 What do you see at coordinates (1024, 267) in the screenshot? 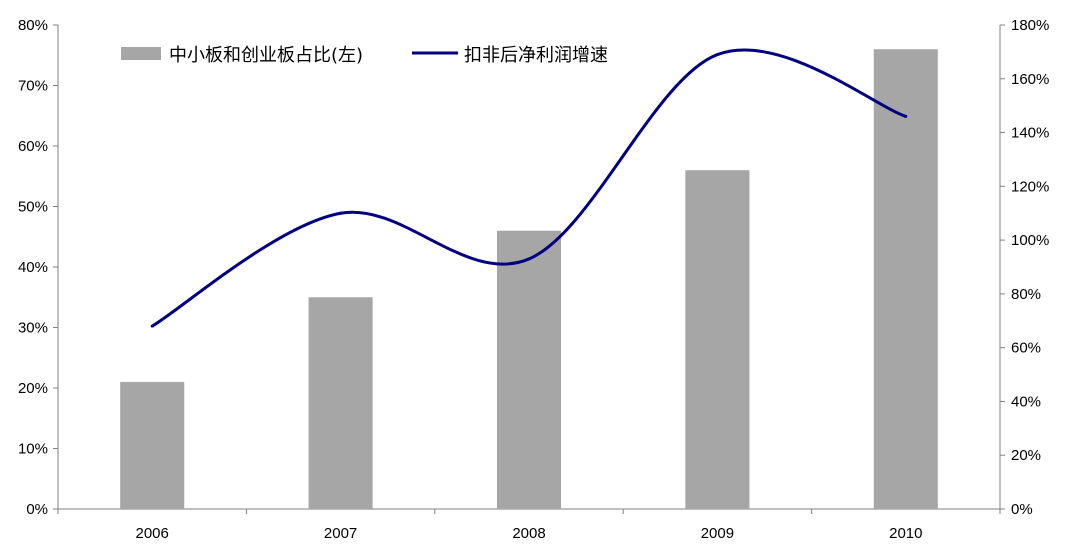
I see `right-axis-ticks: 0% 20% 40% 60% 80% 100% 120% 140% 160% 180%` at bounding box center [1024, 267].